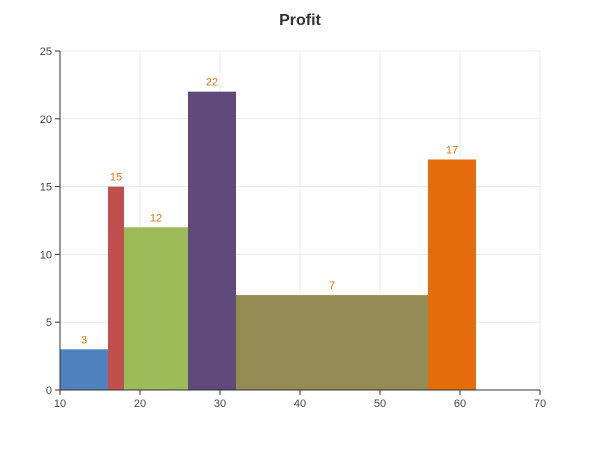  What do you see at coordinates (156, 218) in the screenshot?
I see `bar-value-label: 12` at bounding box center [156, 218].